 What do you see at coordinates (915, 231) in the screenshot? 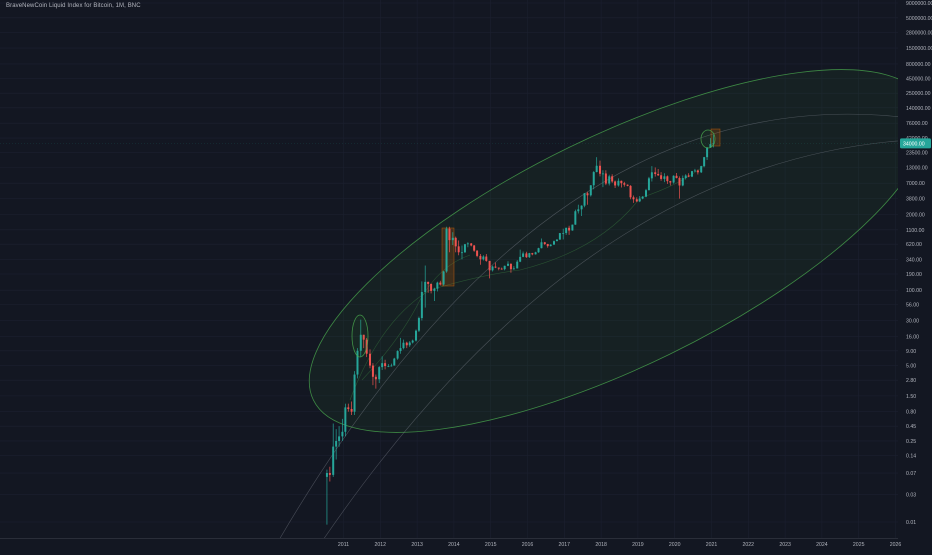
I see `y-tick-label: 1100.00` at bounding box center [915, 231].